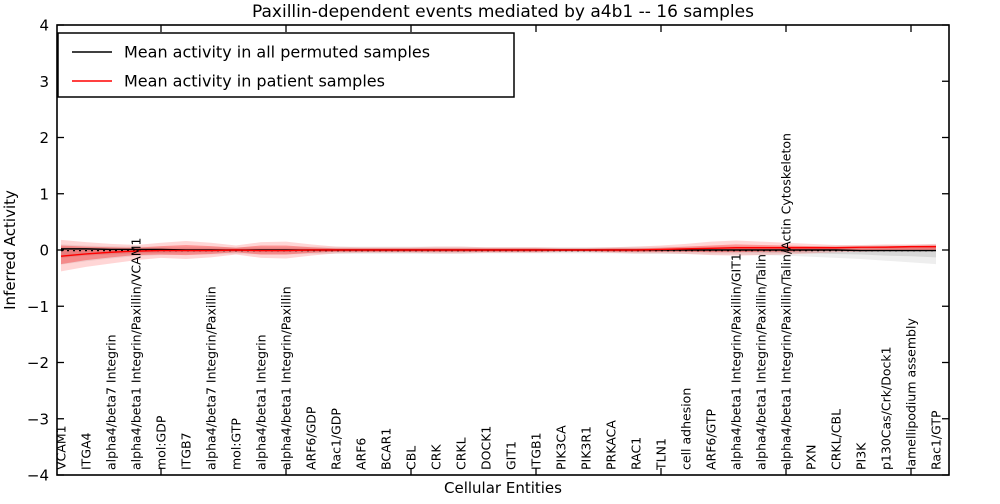 The image size is (1000, 504). What do you see at coordinates (261, 402) in the screenshot?
I see `entity-label: alpha4/beta1 Integrin` at bounding box center [261, 402].